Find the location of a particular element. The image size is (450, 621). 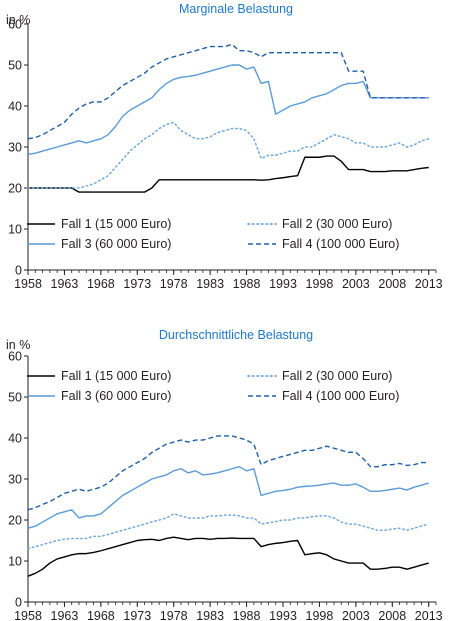

y-unit-label: in % is located at coordinates (18, 345).